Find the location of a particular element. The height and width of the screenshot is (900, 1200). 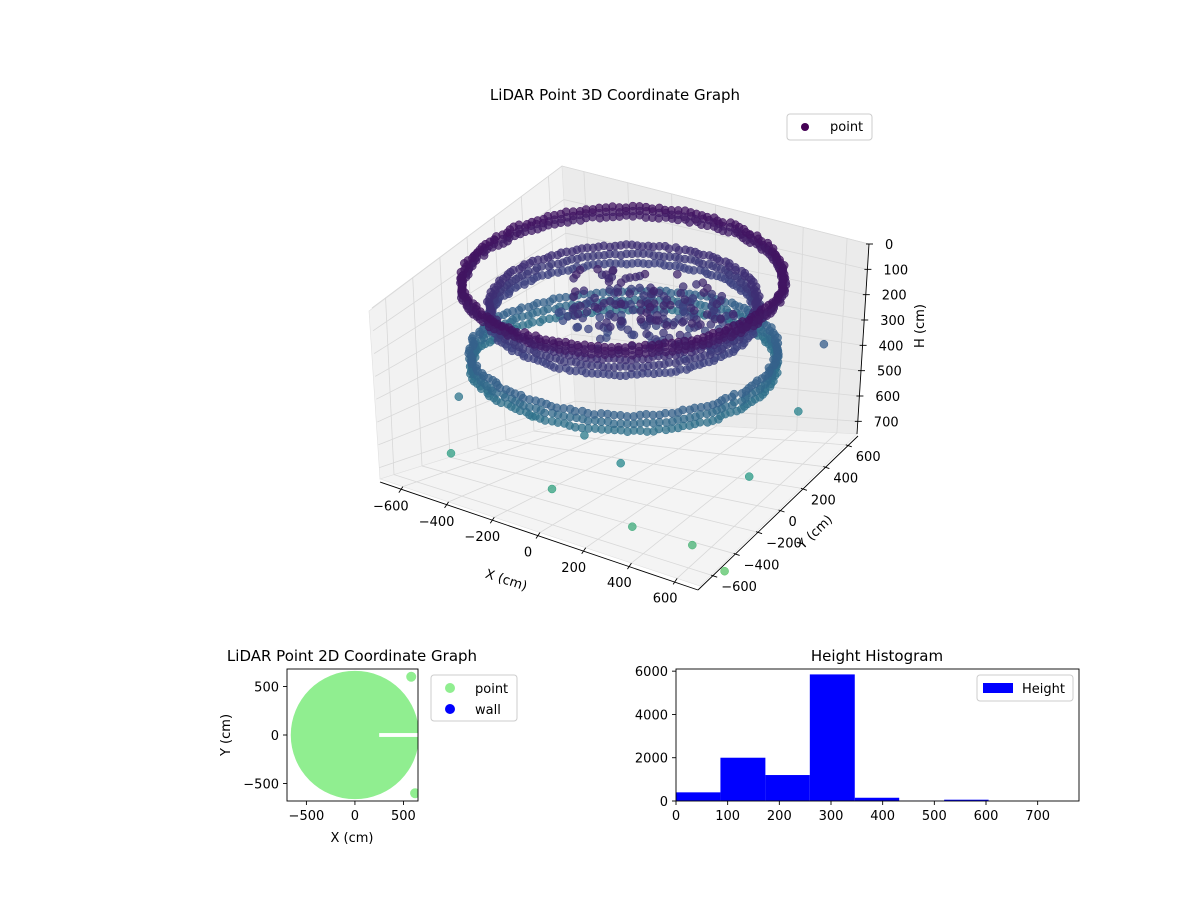

x-axis-line is located at coordinates (539, 536).